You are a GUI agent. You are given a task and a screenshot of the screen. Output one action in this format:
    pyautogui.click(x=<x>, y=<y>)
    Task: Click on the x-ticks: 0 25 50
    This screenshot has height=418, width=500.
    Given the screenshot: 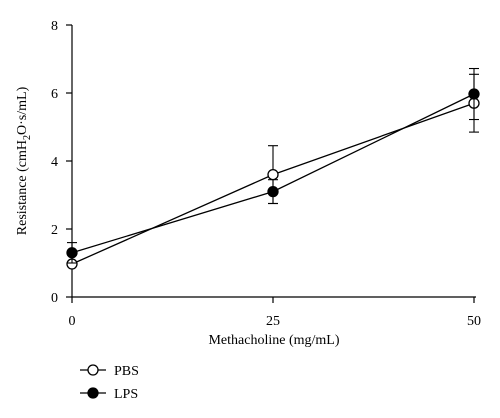 What is the action you would take?
    pyautogui.click(x=275, y=313)
    